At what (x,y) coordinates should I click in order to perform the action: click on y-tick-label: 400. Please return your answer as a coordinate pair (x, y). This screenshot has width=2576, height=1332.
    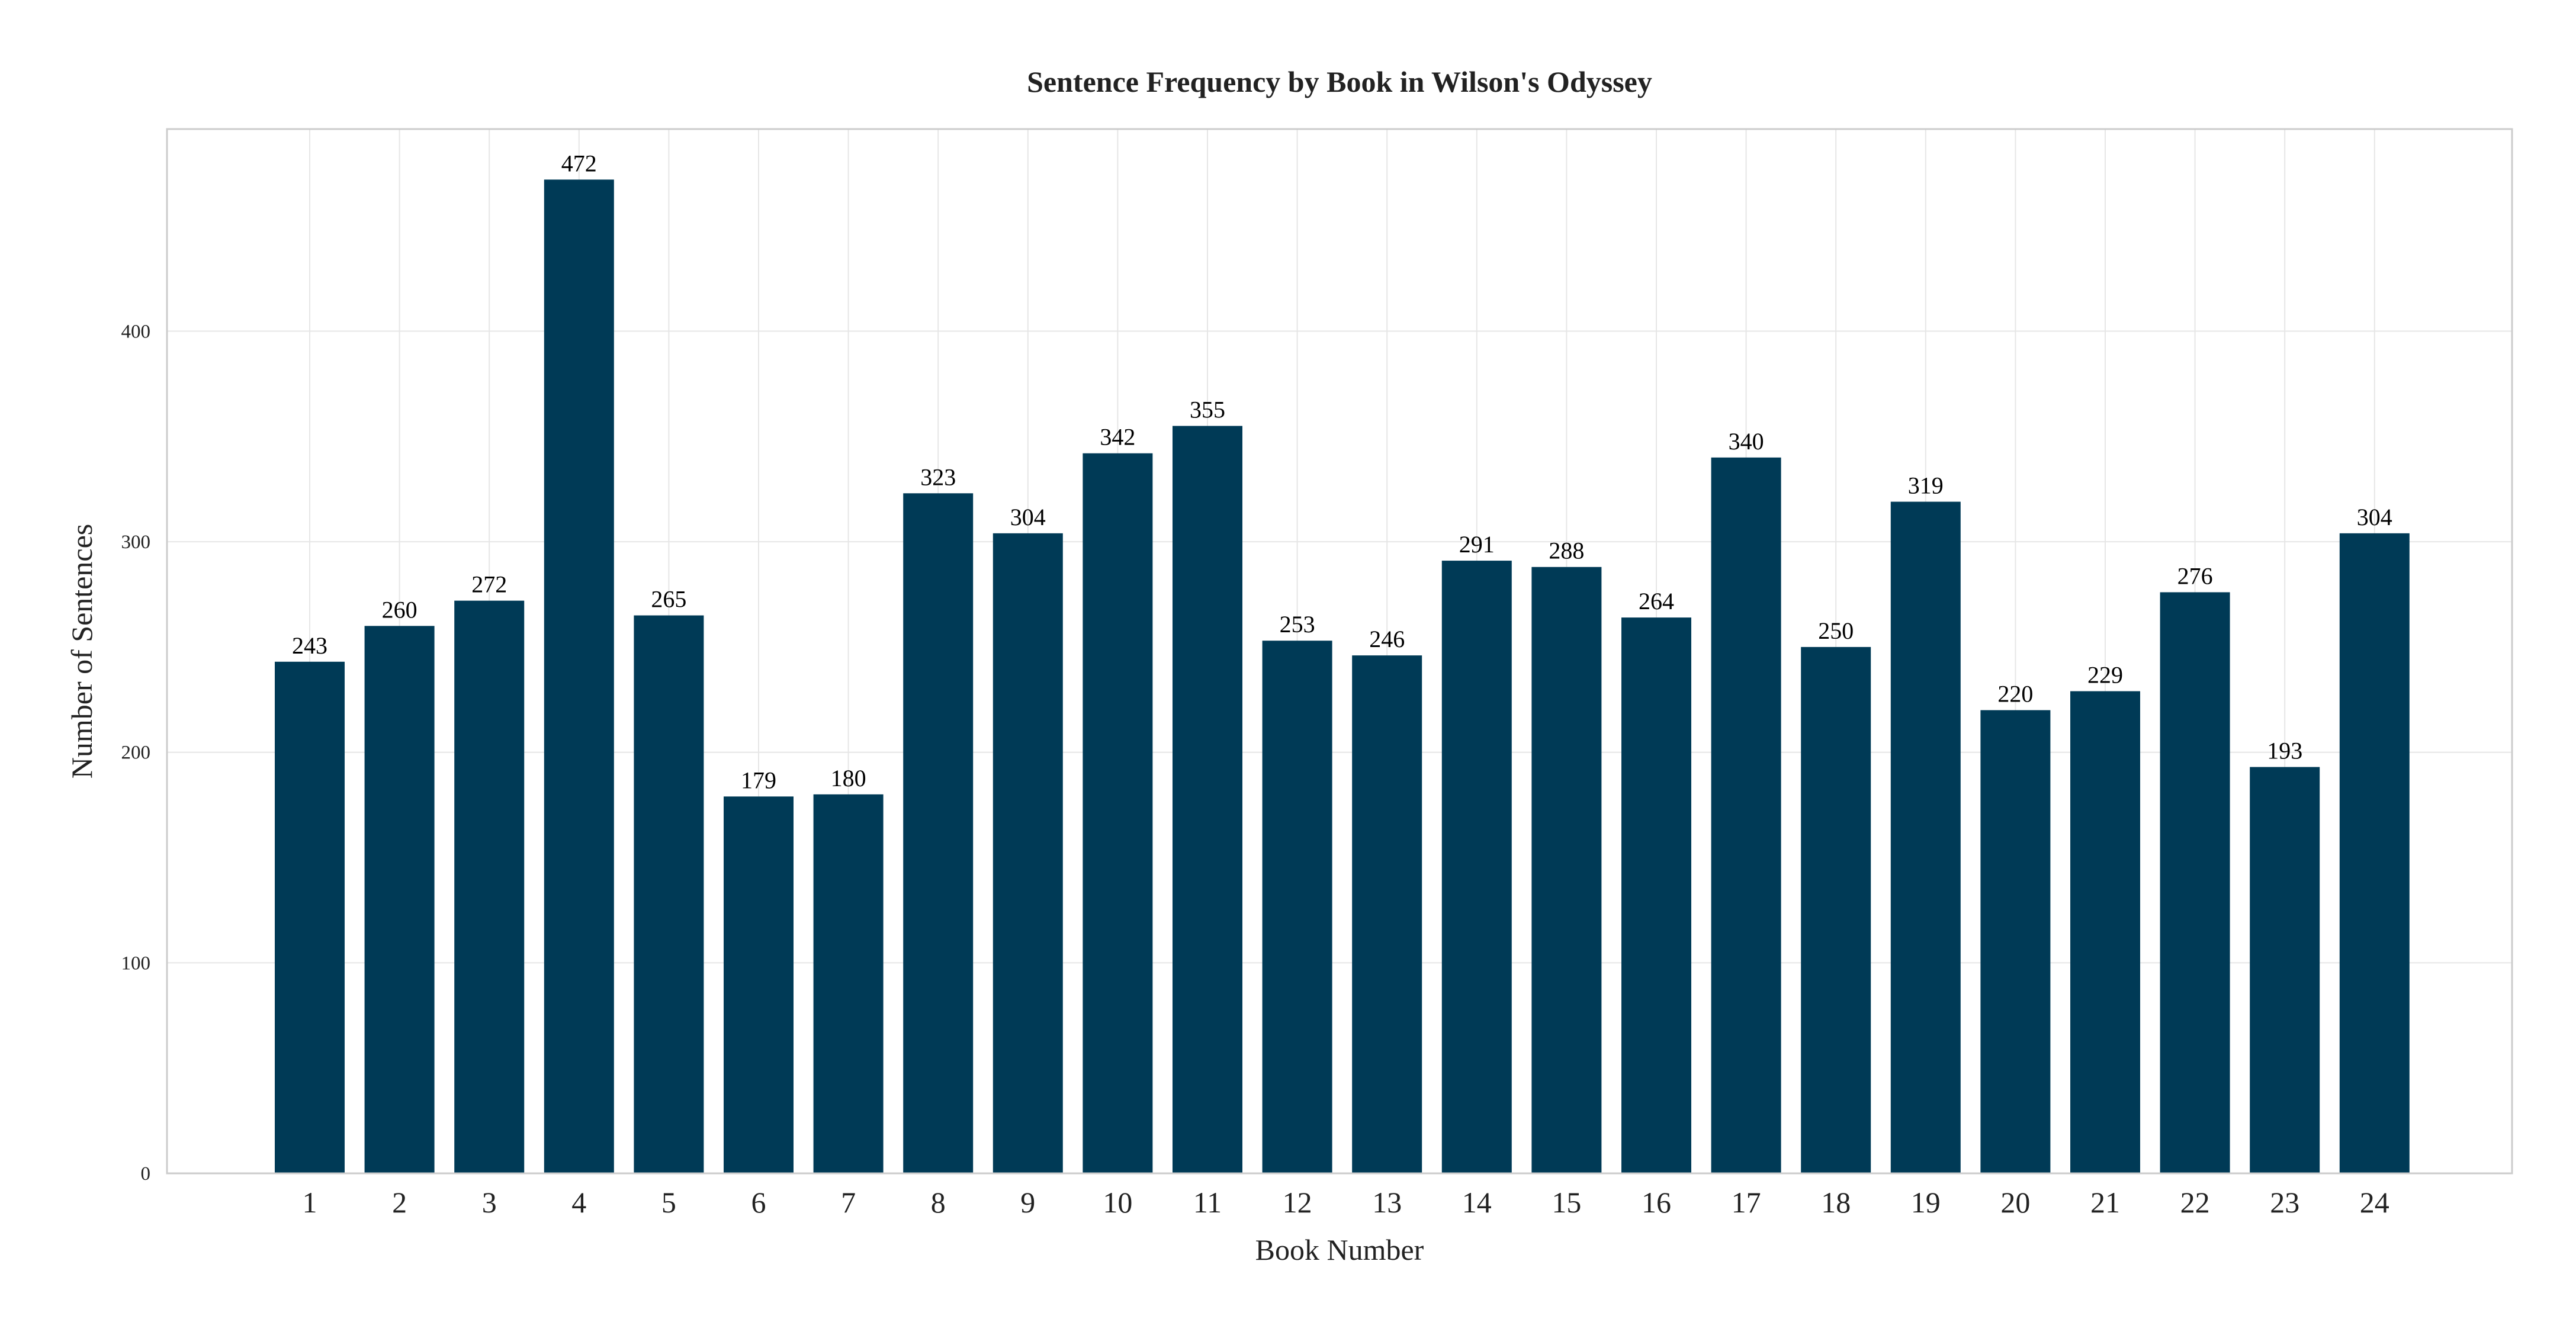
    Looking at the image, I should click on (136, 331).